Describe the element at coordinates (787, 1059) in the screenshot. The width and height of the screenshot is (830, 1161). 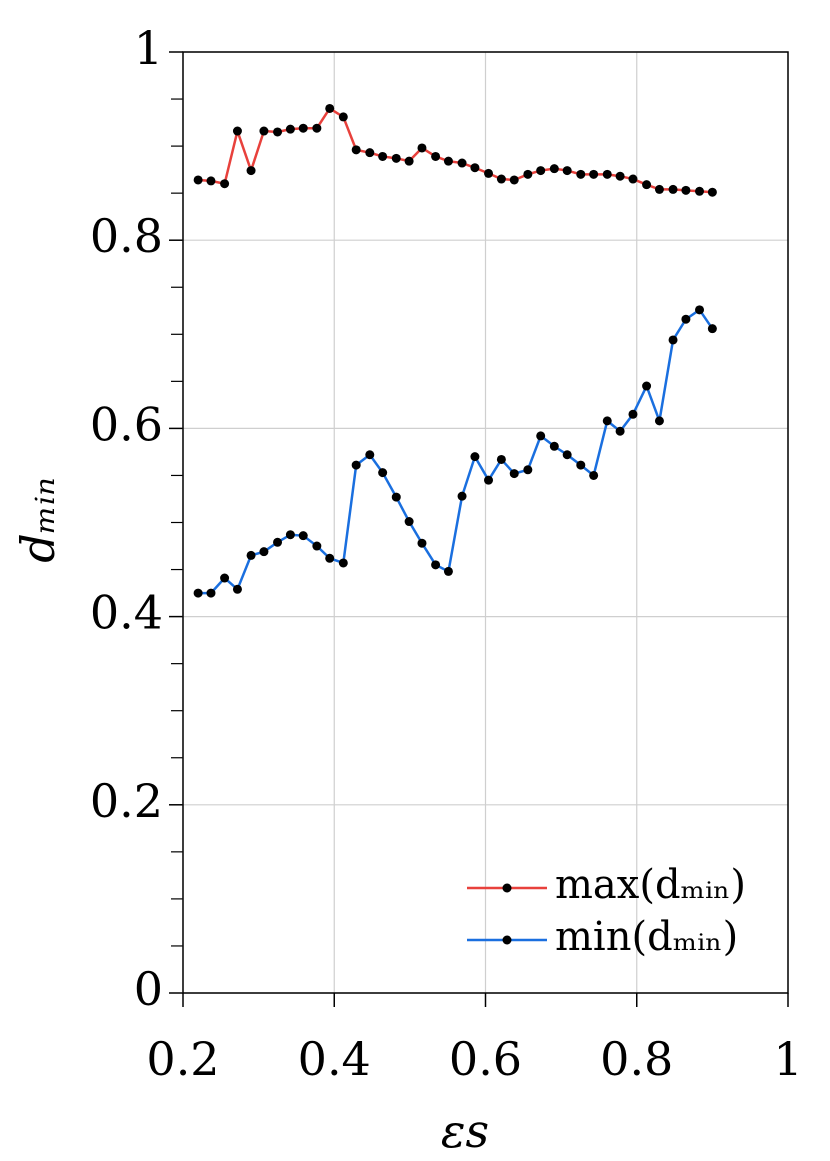
I see `x-tick-label: 1` at that location.